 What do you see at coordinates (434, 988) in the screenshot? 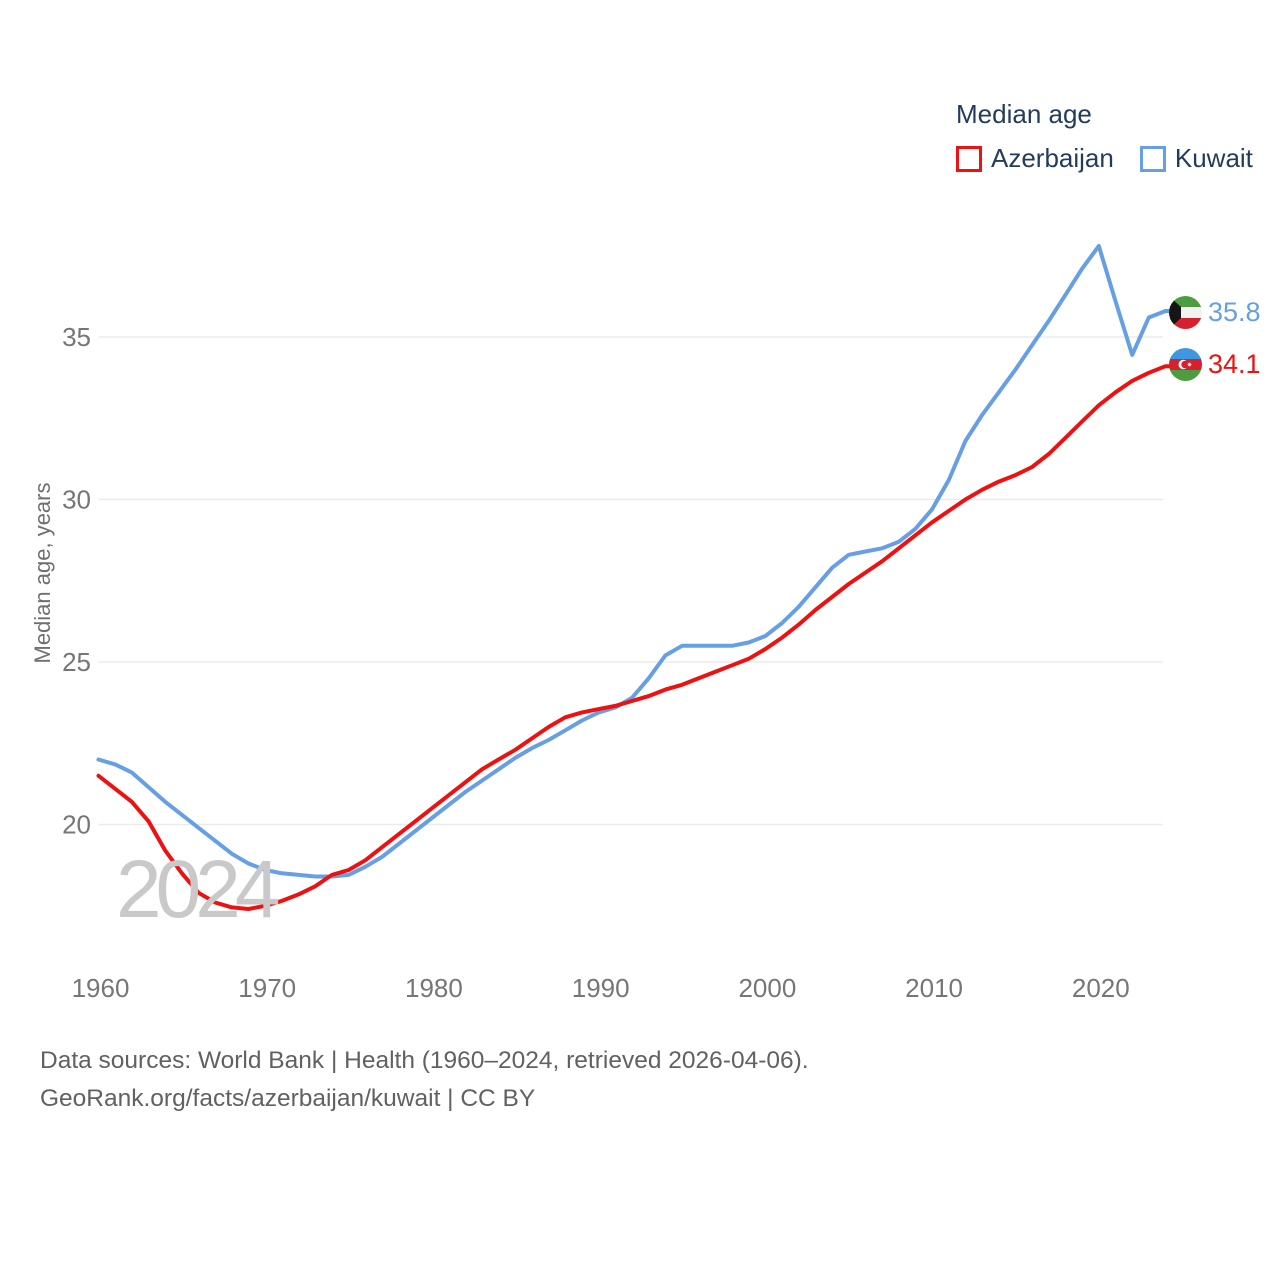
I see `x-tick-label-1980: 1980` at bounding box center [434, 988].